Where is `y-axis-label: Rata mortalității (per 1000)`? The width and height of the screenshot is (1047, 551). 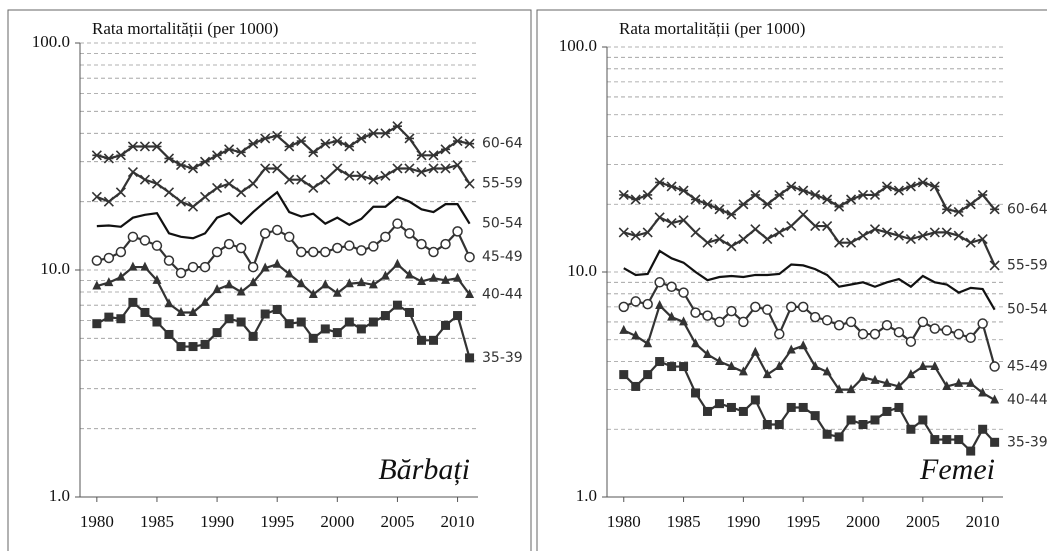
y-axis-label: Rata mortalității (per 1000) is located at coordinates (185, 28).